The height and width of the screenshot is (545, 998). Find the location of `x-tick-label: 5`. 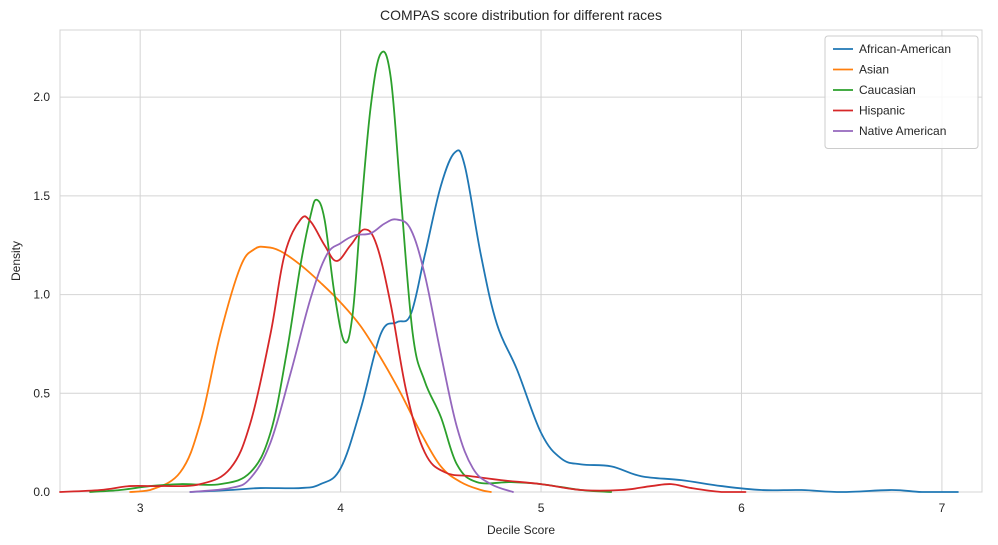

x-tick-label: 5 is located at coordinates (541, 508).